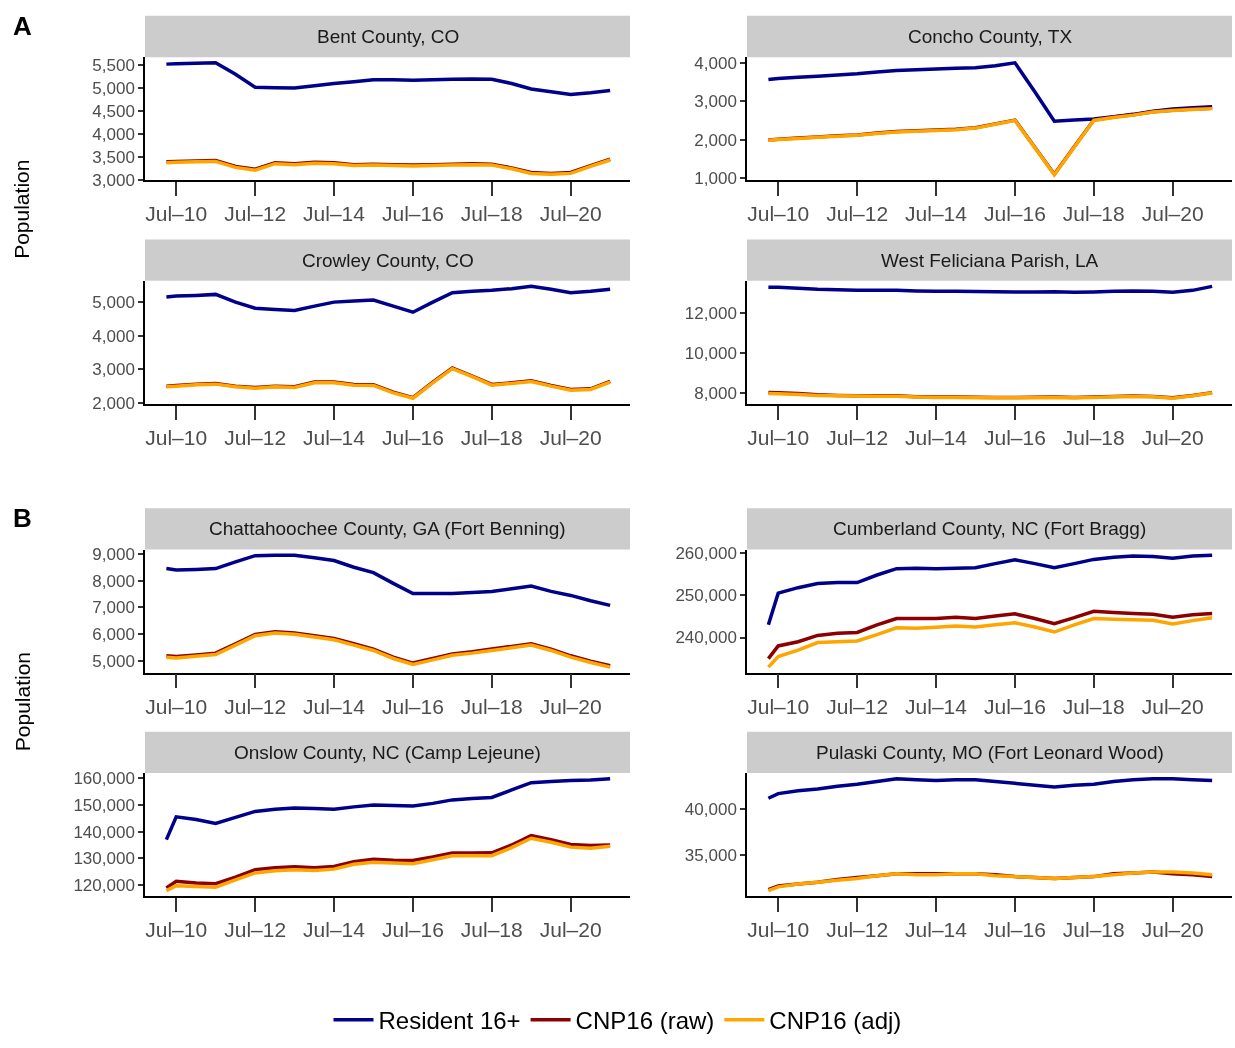 The height and width of the screenshot is (1048, 1235). I want to click on y-tick-label: 12,000, so click(710, 314).